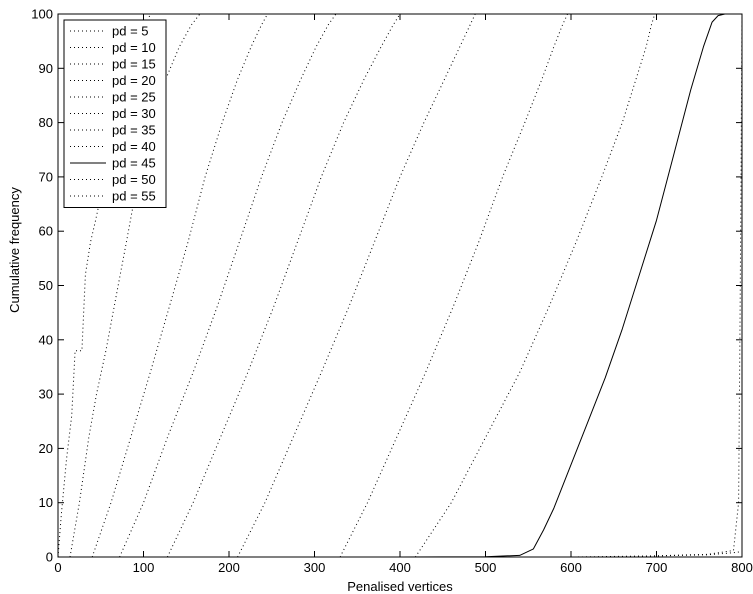  I want to click on x-tick-label: 0, so click(57, 567).